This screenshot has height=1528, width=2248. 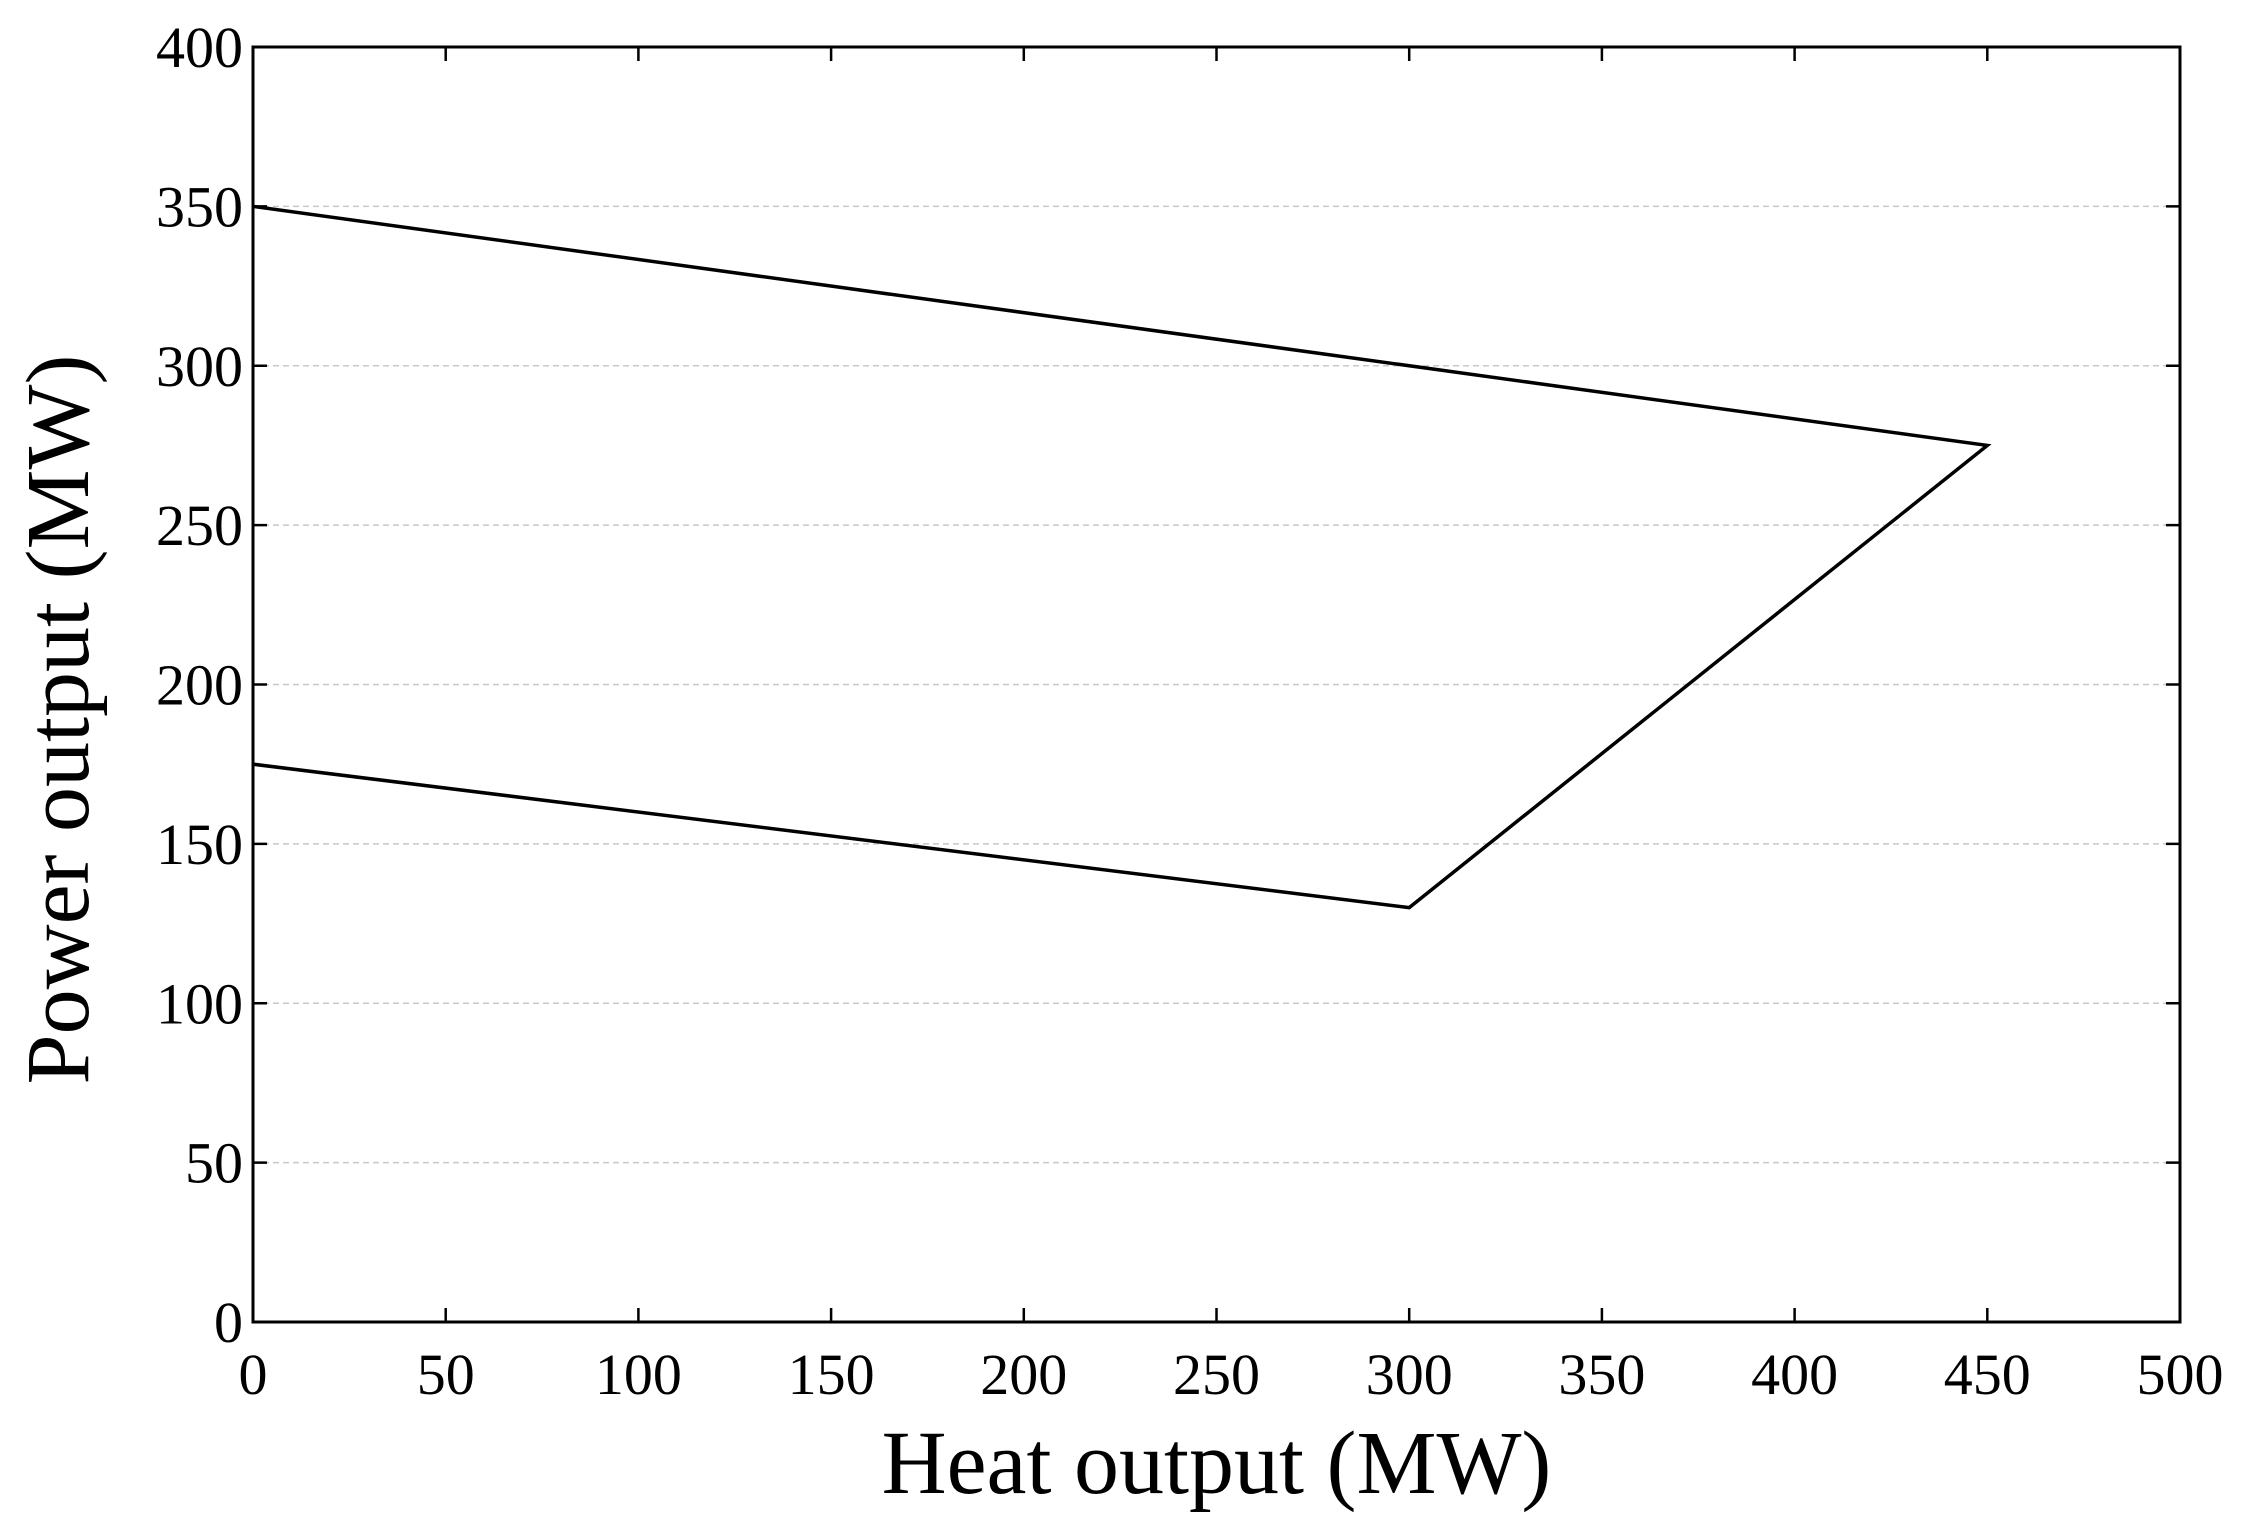 I want to click on y-tick-label-300: 300, so click(x=199, y=366).